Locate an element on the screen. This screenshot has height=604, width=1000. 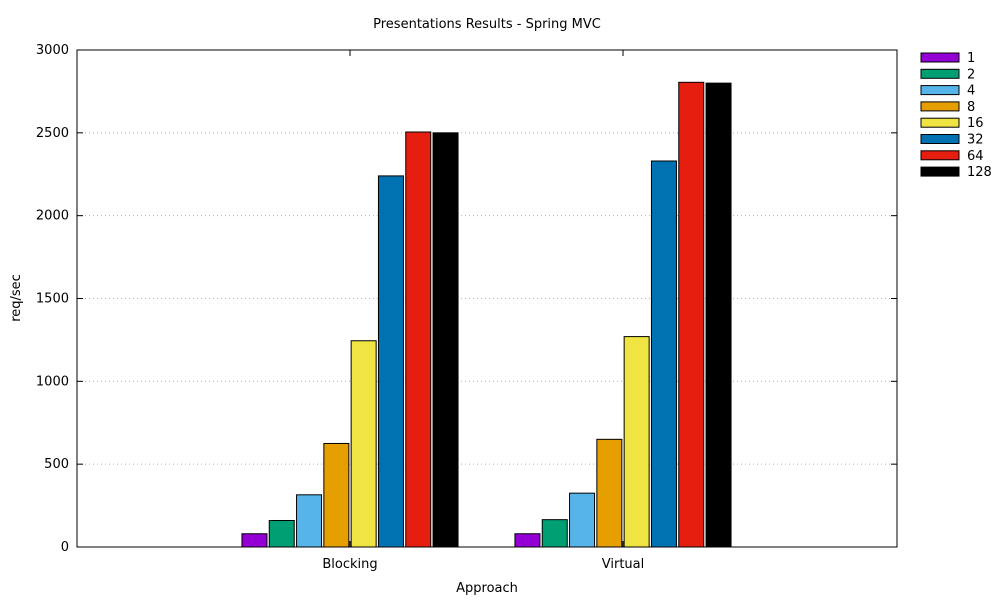
y-tick-label: 1500 is located at coordinates (52, 299).